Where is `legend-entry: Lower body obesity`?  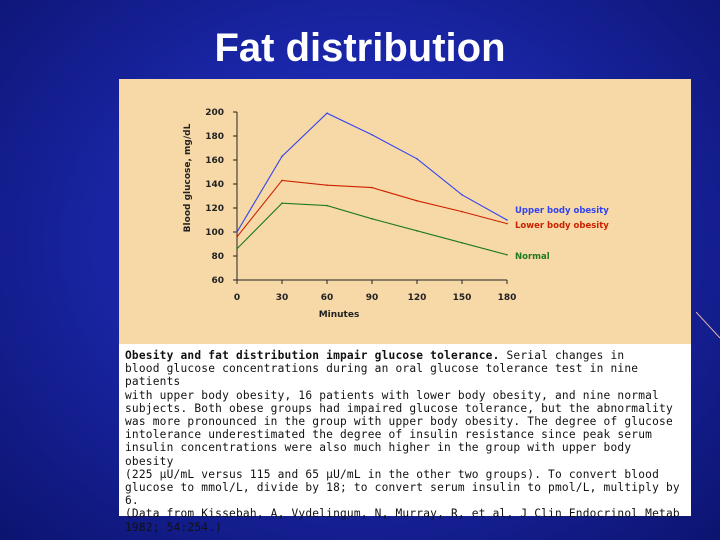 legend-entry: Lower body obesity is located at coordinates (562, 226).